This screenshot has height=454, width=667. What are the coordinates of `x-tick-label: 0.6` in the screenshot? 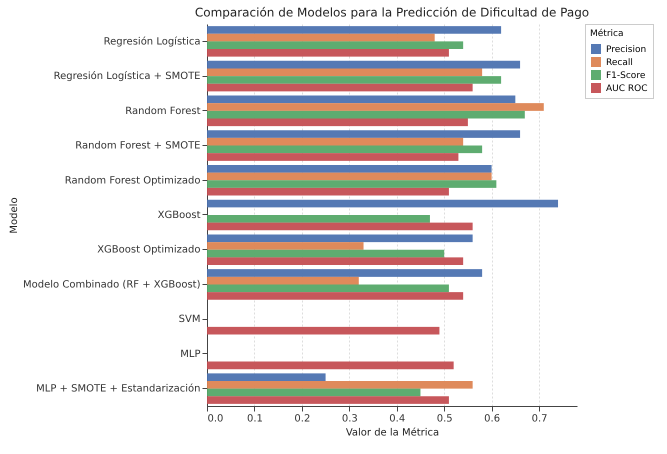 It's located at (492, 419).